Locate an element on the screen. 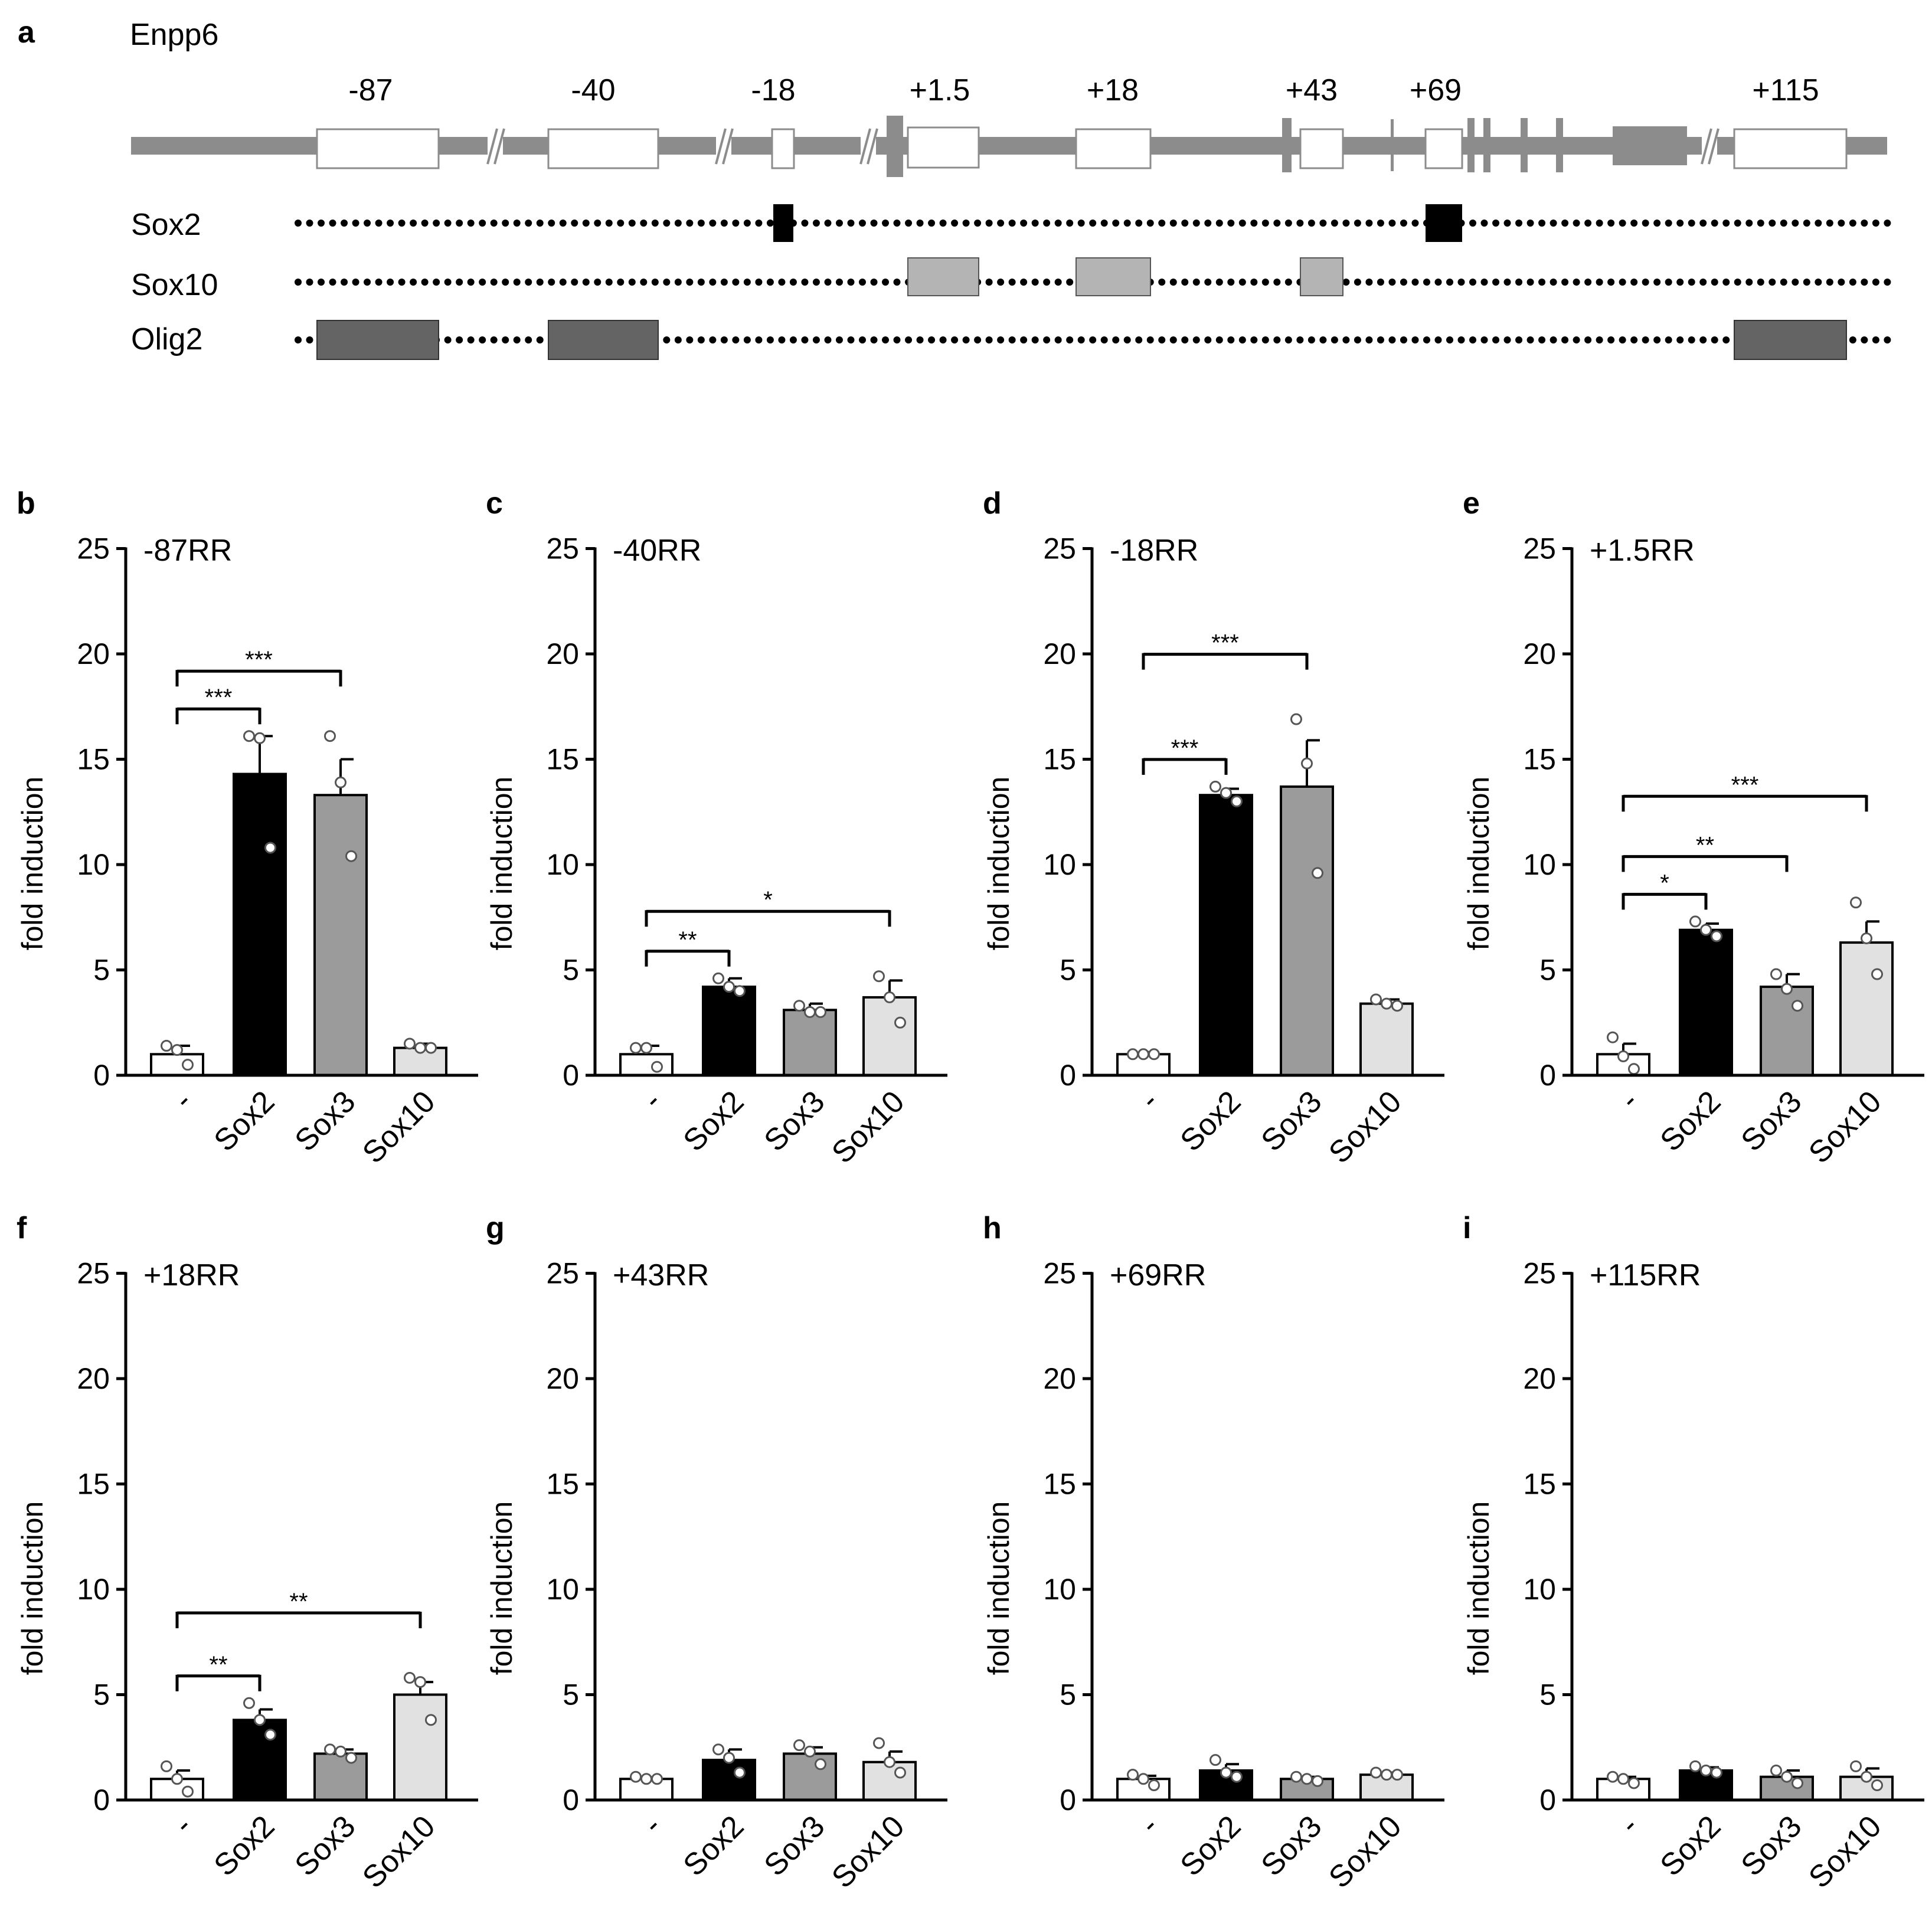  region-label: +69 is located at coordinates (1436, 90).